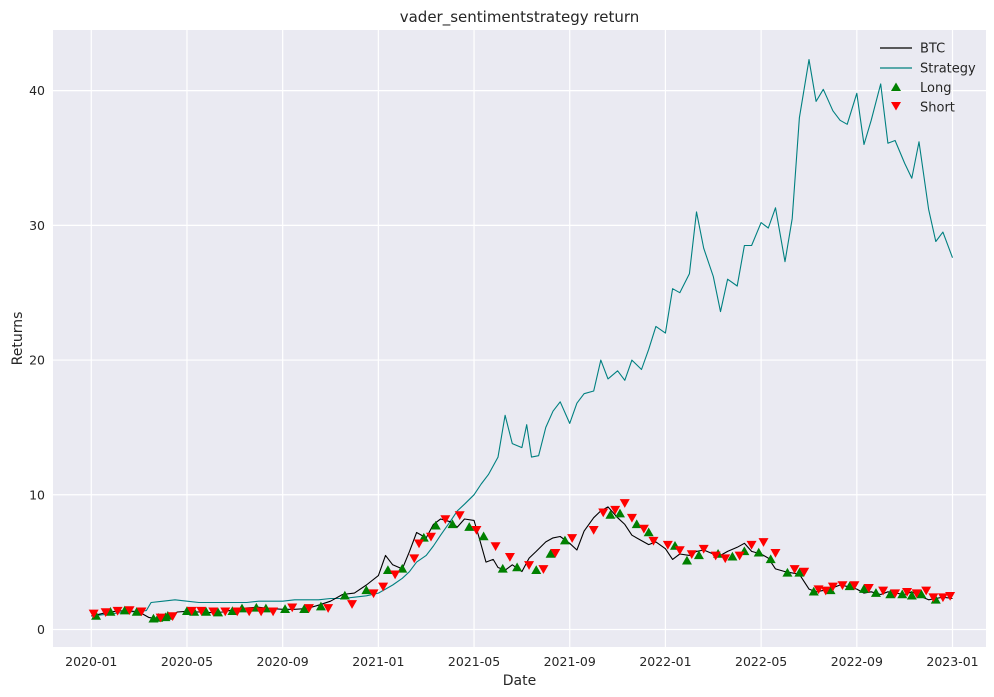 This screenshot has height=697, width=994. I want to click on chart-title: vader_sentimentstrategy return, so click(520, 17).